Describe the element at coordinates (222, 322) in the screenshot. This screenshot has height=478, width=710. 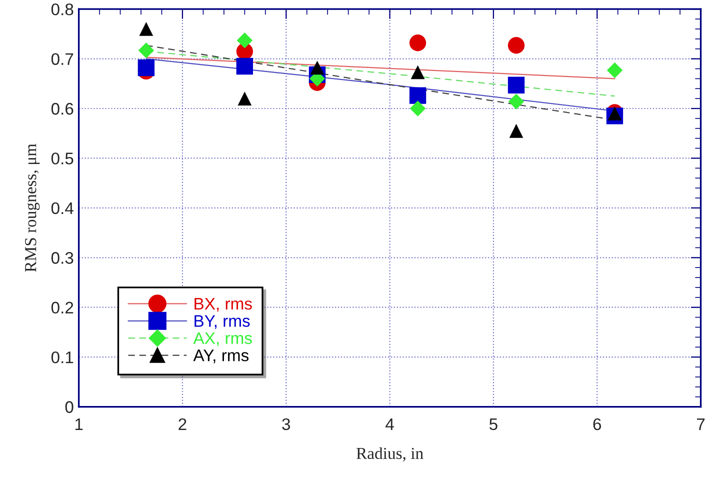
I see `legend-label: BY, rms` at that location.